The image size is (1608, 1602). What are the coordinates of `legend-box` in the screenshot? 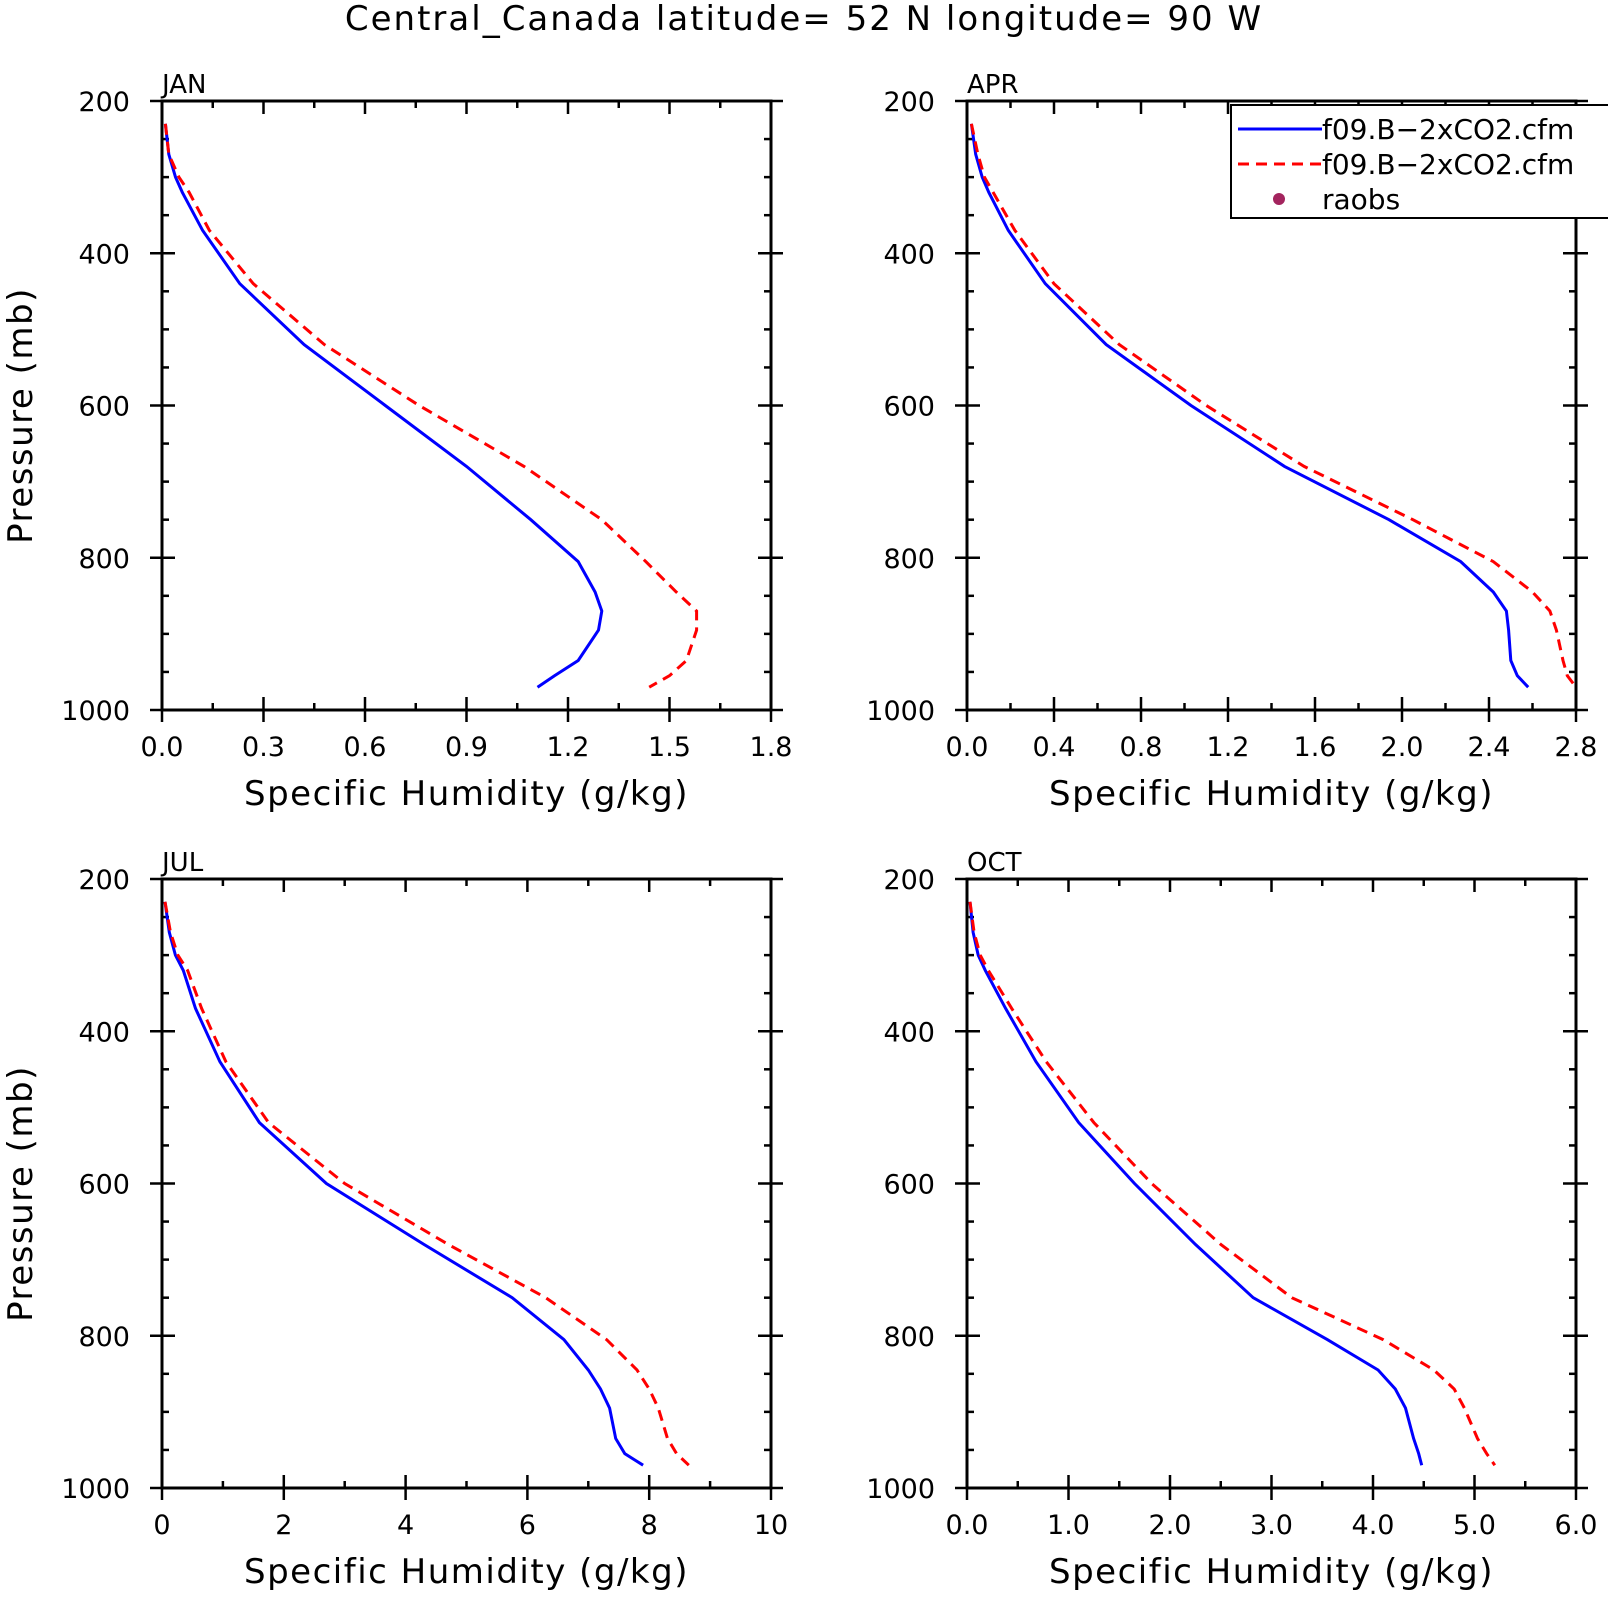 It's located at (1419, 161).